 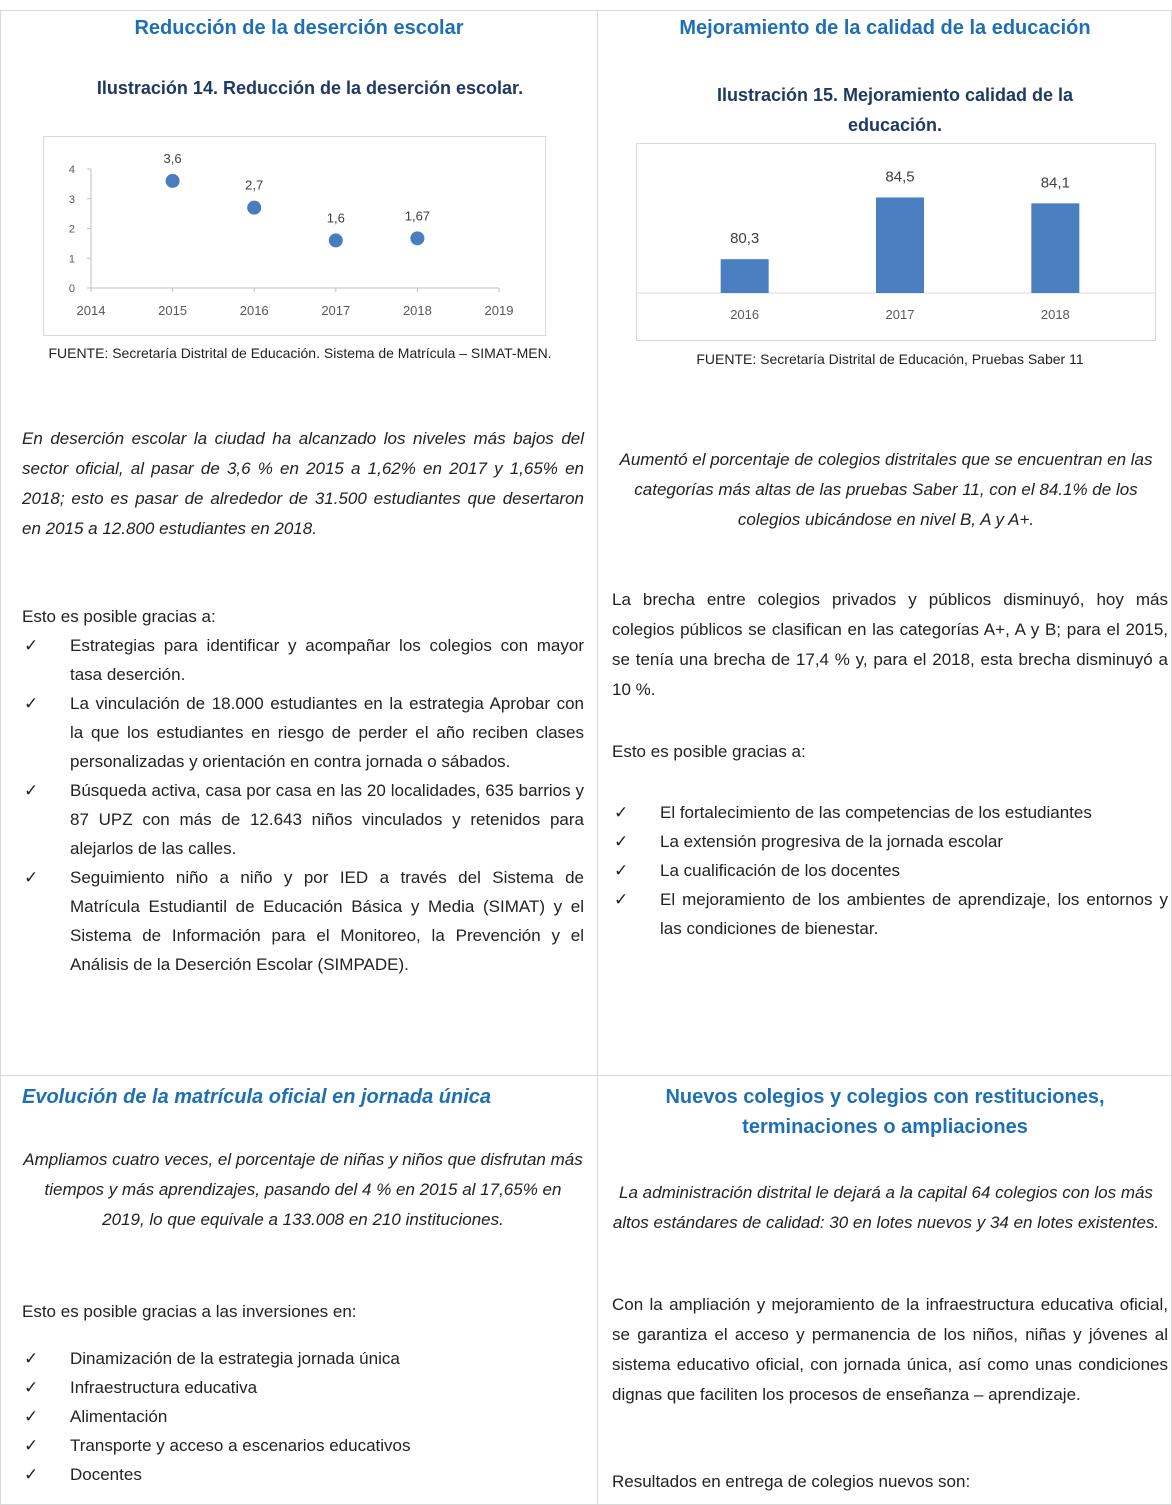 I want to click on value-label: 84,5, so click(x=899, y=176).